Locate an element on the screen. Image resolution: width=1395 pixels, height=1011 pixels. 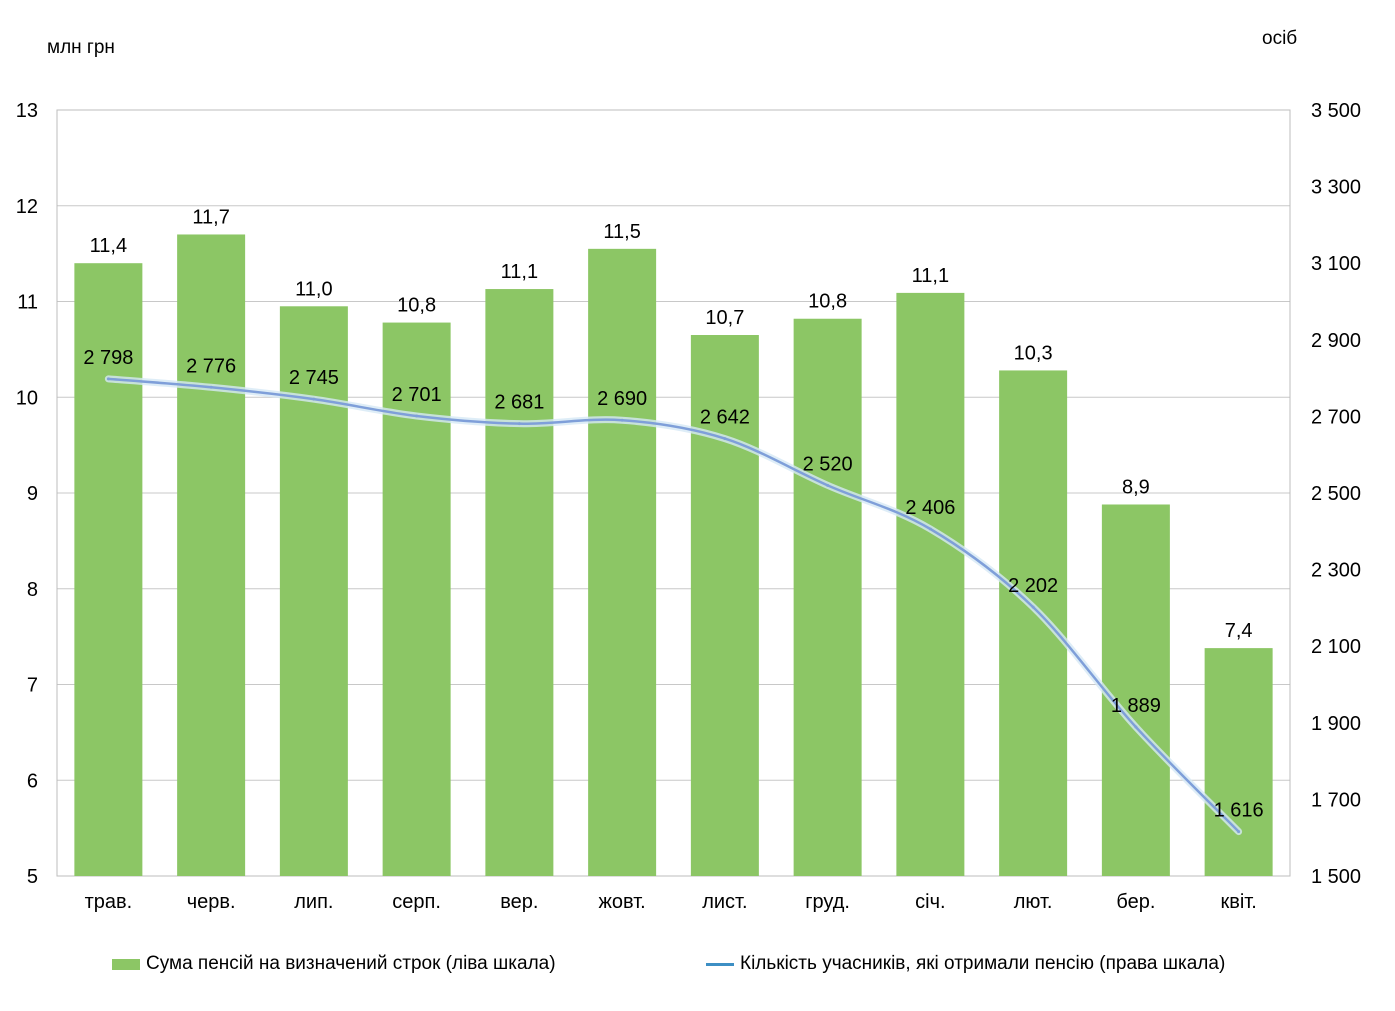
line-data-label: 2 681 is located at coordinates (519, 403).